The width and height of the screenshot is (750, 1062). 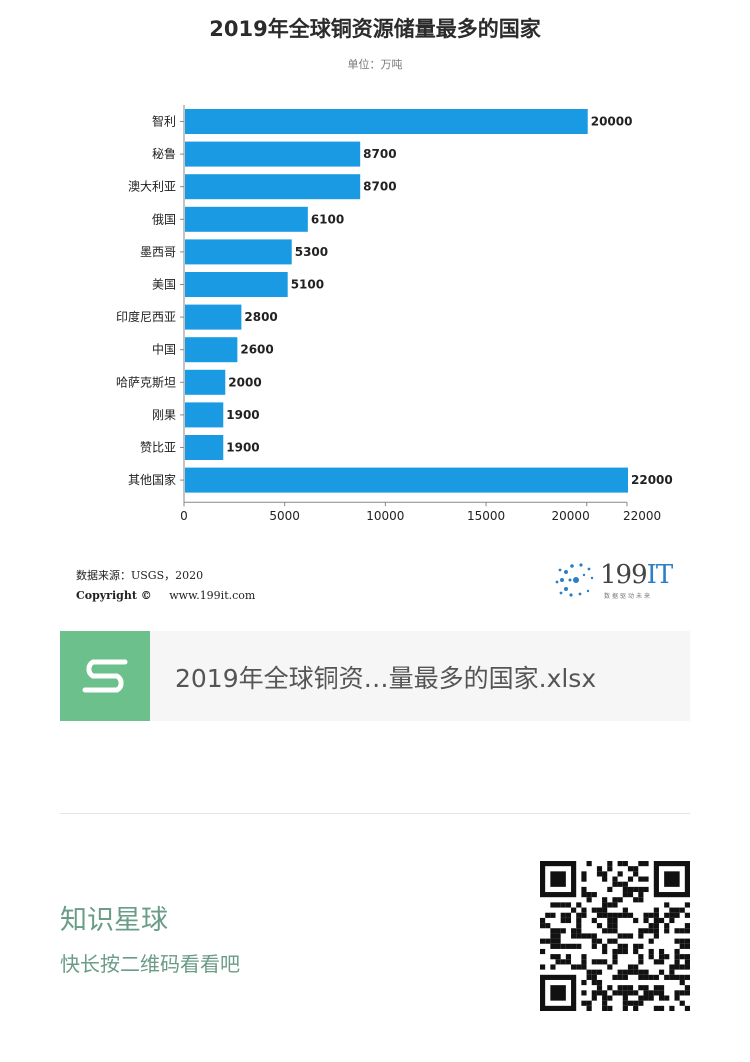 I want to click on brand-logo: 199IT 数据驱动未来, so click(x=624, y=581).